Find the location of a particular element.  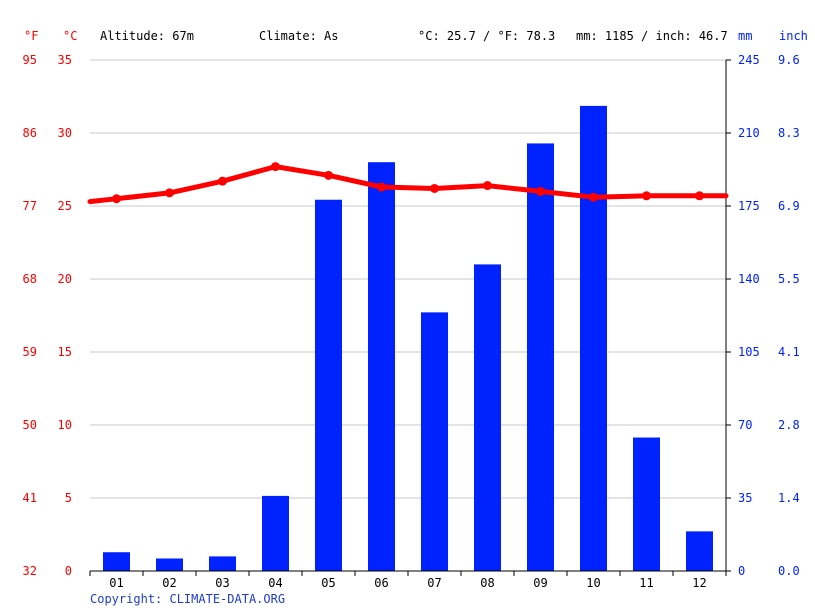

month-label: 11 is located at coordinates (646, 583).